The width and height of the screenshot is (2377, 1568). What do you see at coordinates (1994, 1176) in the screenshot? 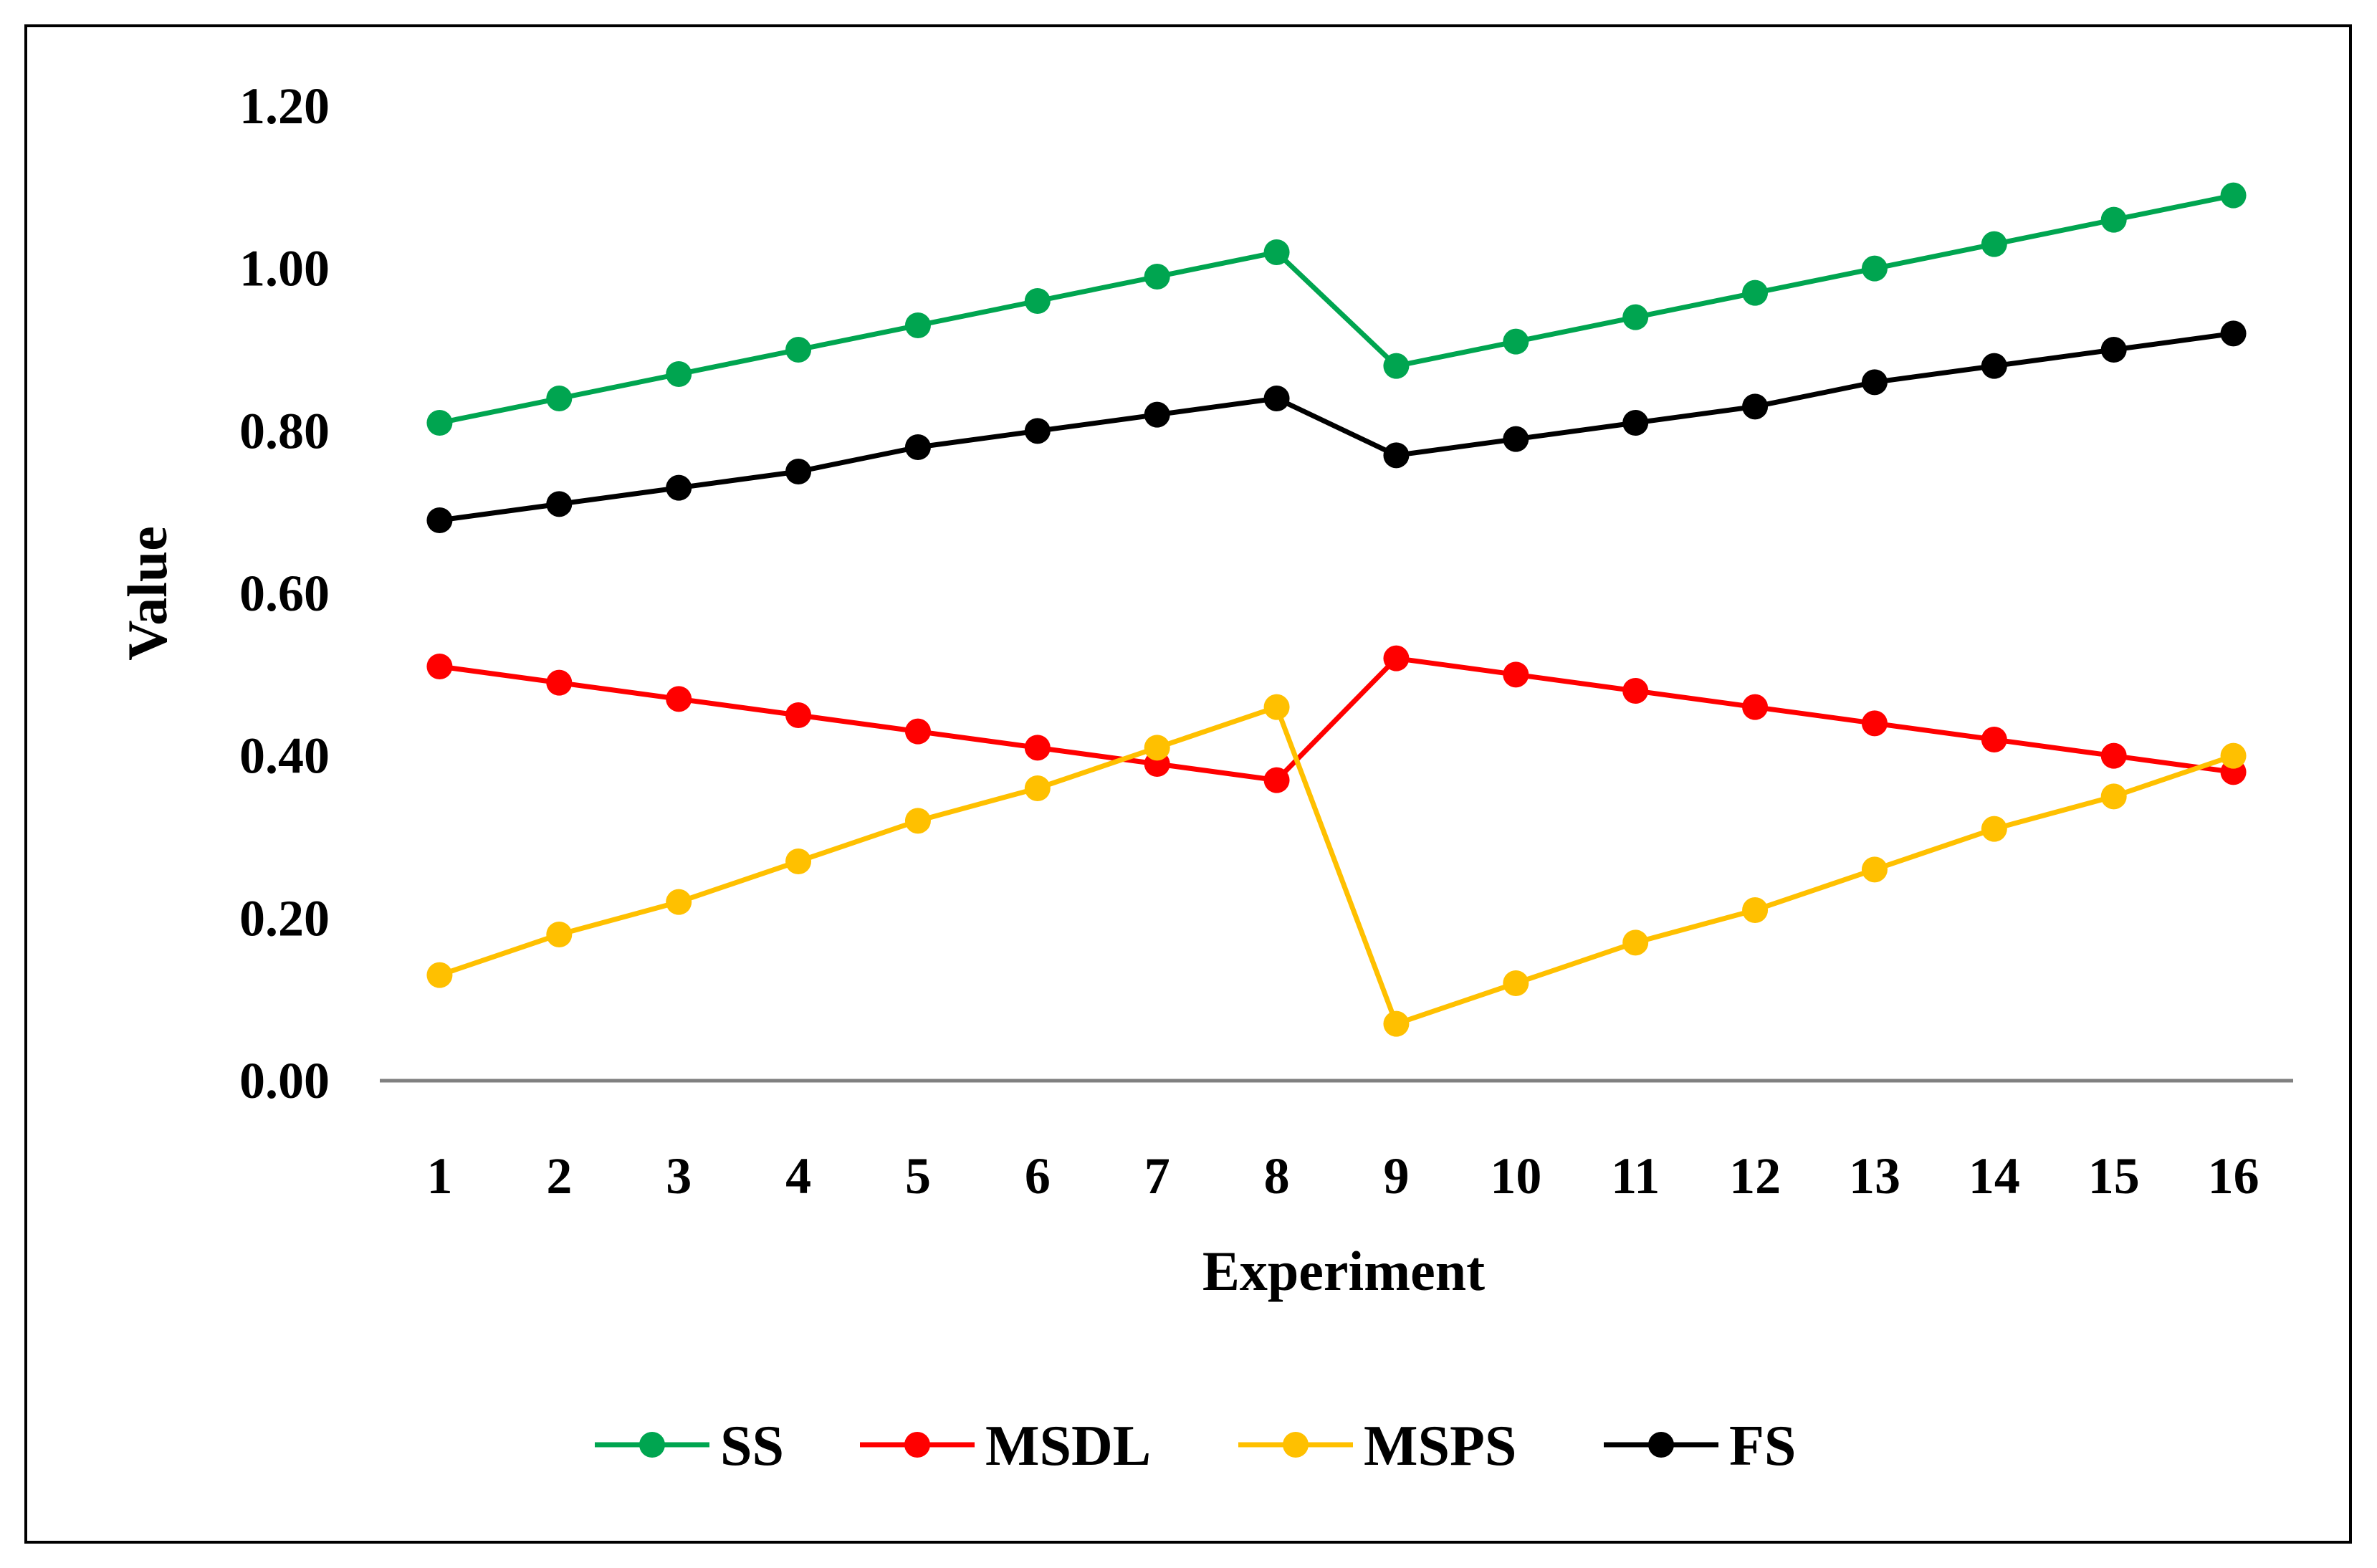
I see `x-tick-label: 14` at bounding box center [1994, 1176].